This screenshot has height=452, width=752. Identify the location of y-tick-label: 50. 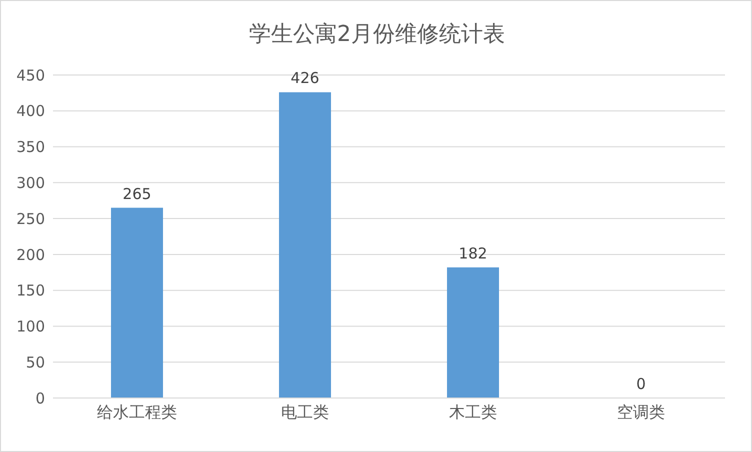
(35, 362).